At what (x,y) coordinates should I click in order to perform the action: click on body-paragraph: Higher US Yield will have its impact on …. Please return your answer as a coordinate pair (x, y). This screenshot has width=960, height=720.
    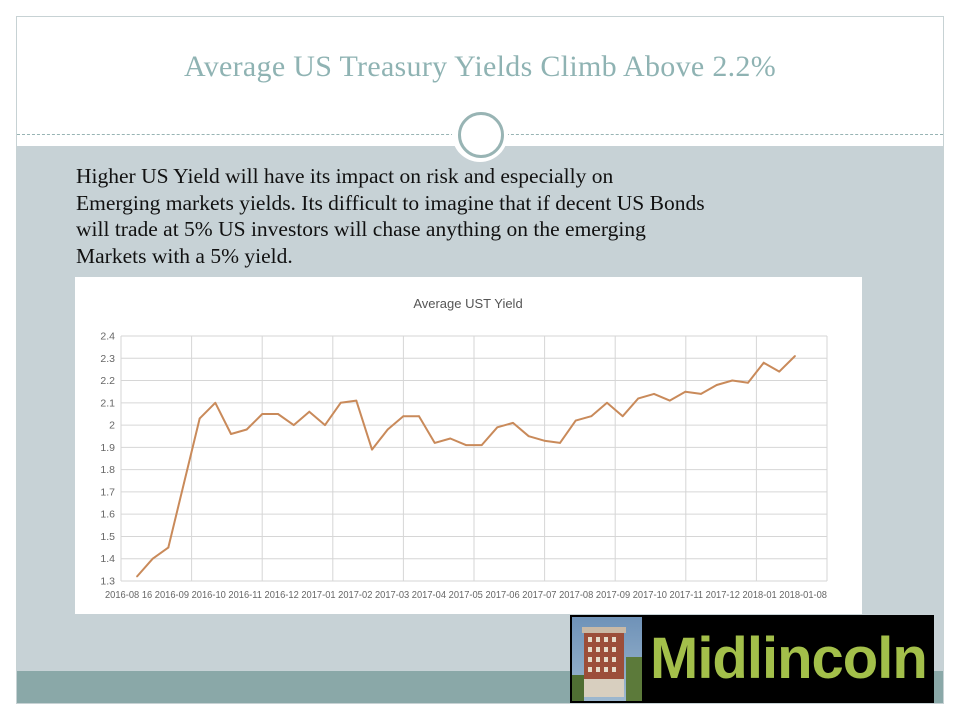
    Looking at the image, I should click on (390, 216).